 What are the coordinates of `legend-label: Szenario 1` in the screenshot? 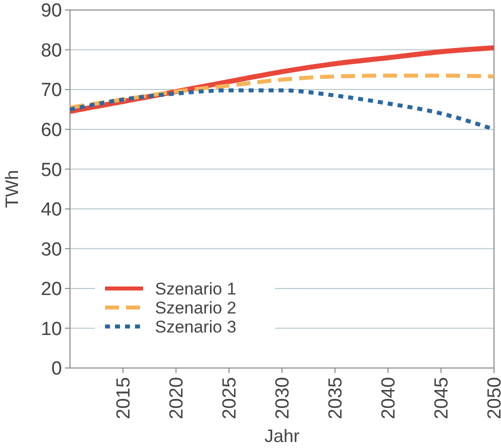 It's located at (195, 288).